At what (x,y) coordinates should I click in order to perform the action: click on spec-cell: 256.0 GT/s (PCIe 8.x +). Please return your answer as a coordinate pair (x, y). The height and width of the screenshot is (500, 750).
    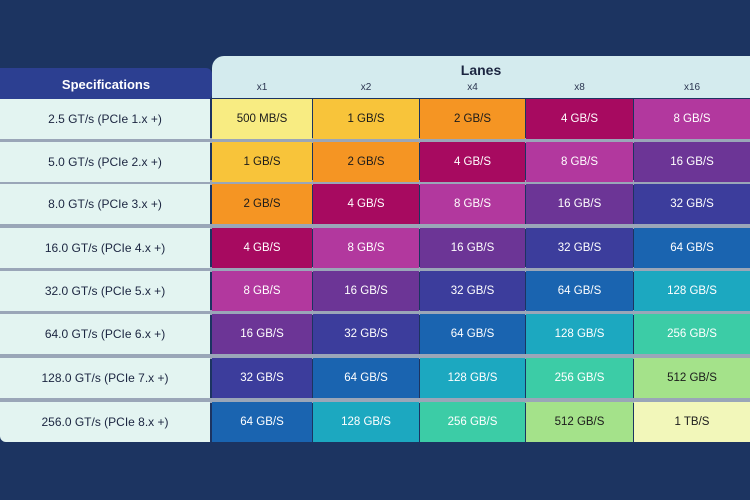
    Looking at the image, I should click on (105, 422).